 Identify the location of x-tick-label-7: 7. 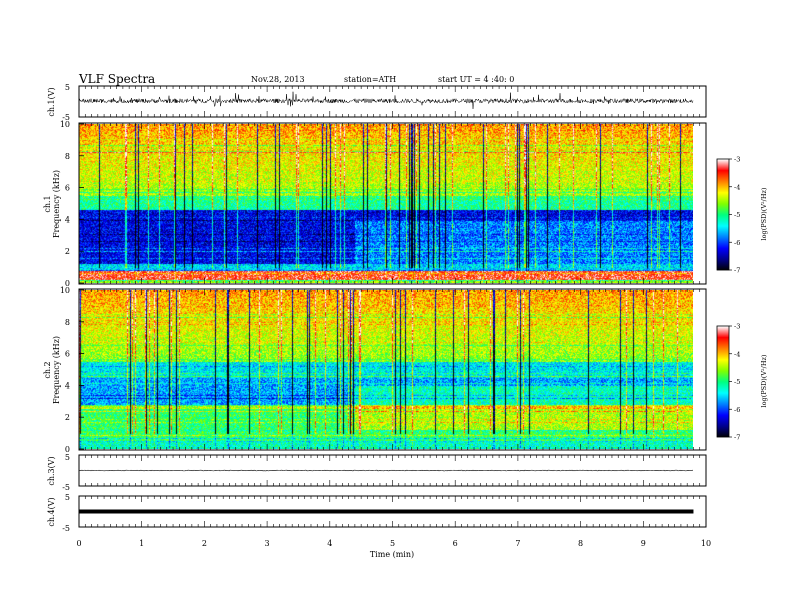
(517, 543).